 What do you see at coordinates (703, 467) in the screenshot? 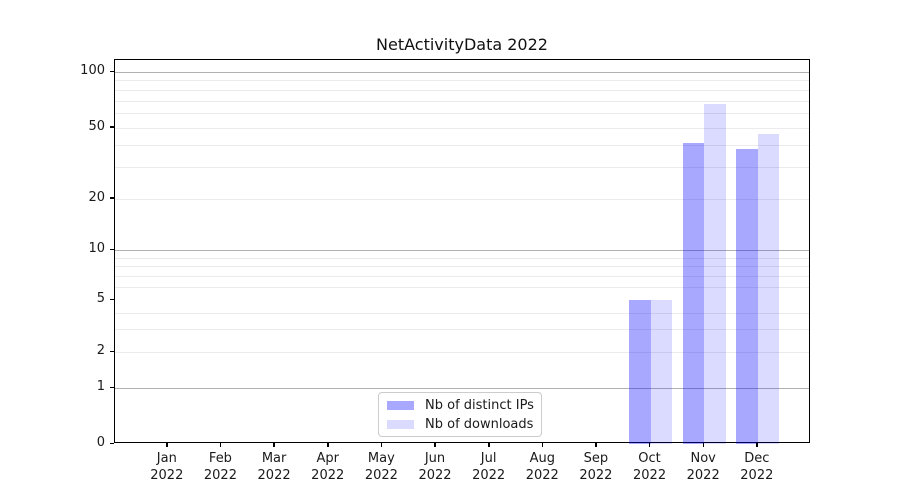
I see `x-tick-label: Nov 2022` at bounding box center [703, 467].